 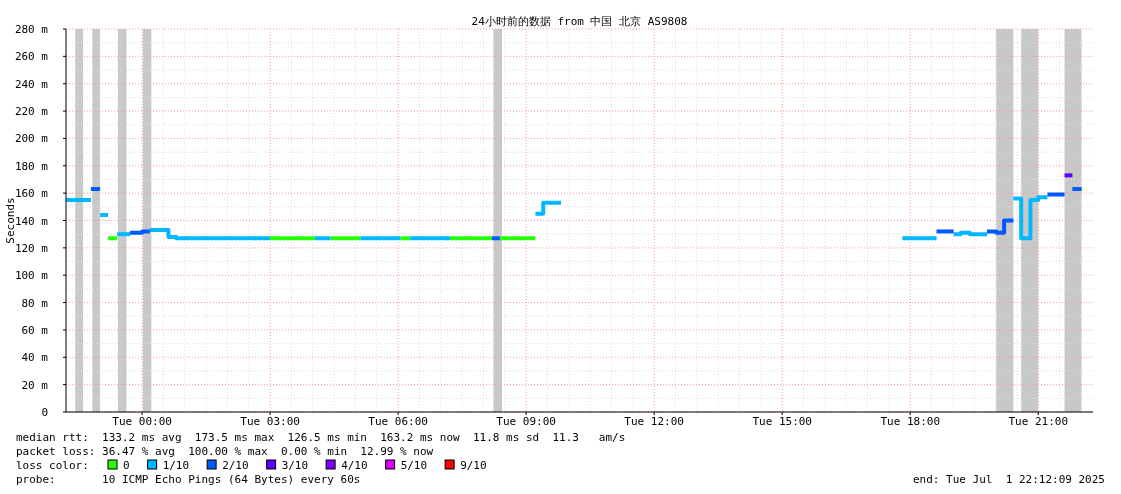 I want to click on y-tick-label: 40 m, so click(x=35, y=358).